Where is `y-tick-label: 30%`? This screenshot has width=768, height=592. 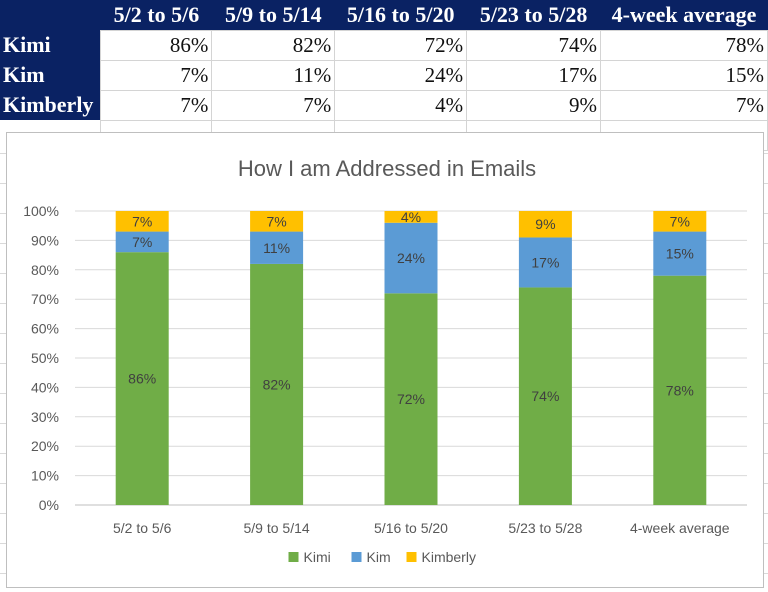
y-tick-label: 30% is located at coordinates (45, 417).